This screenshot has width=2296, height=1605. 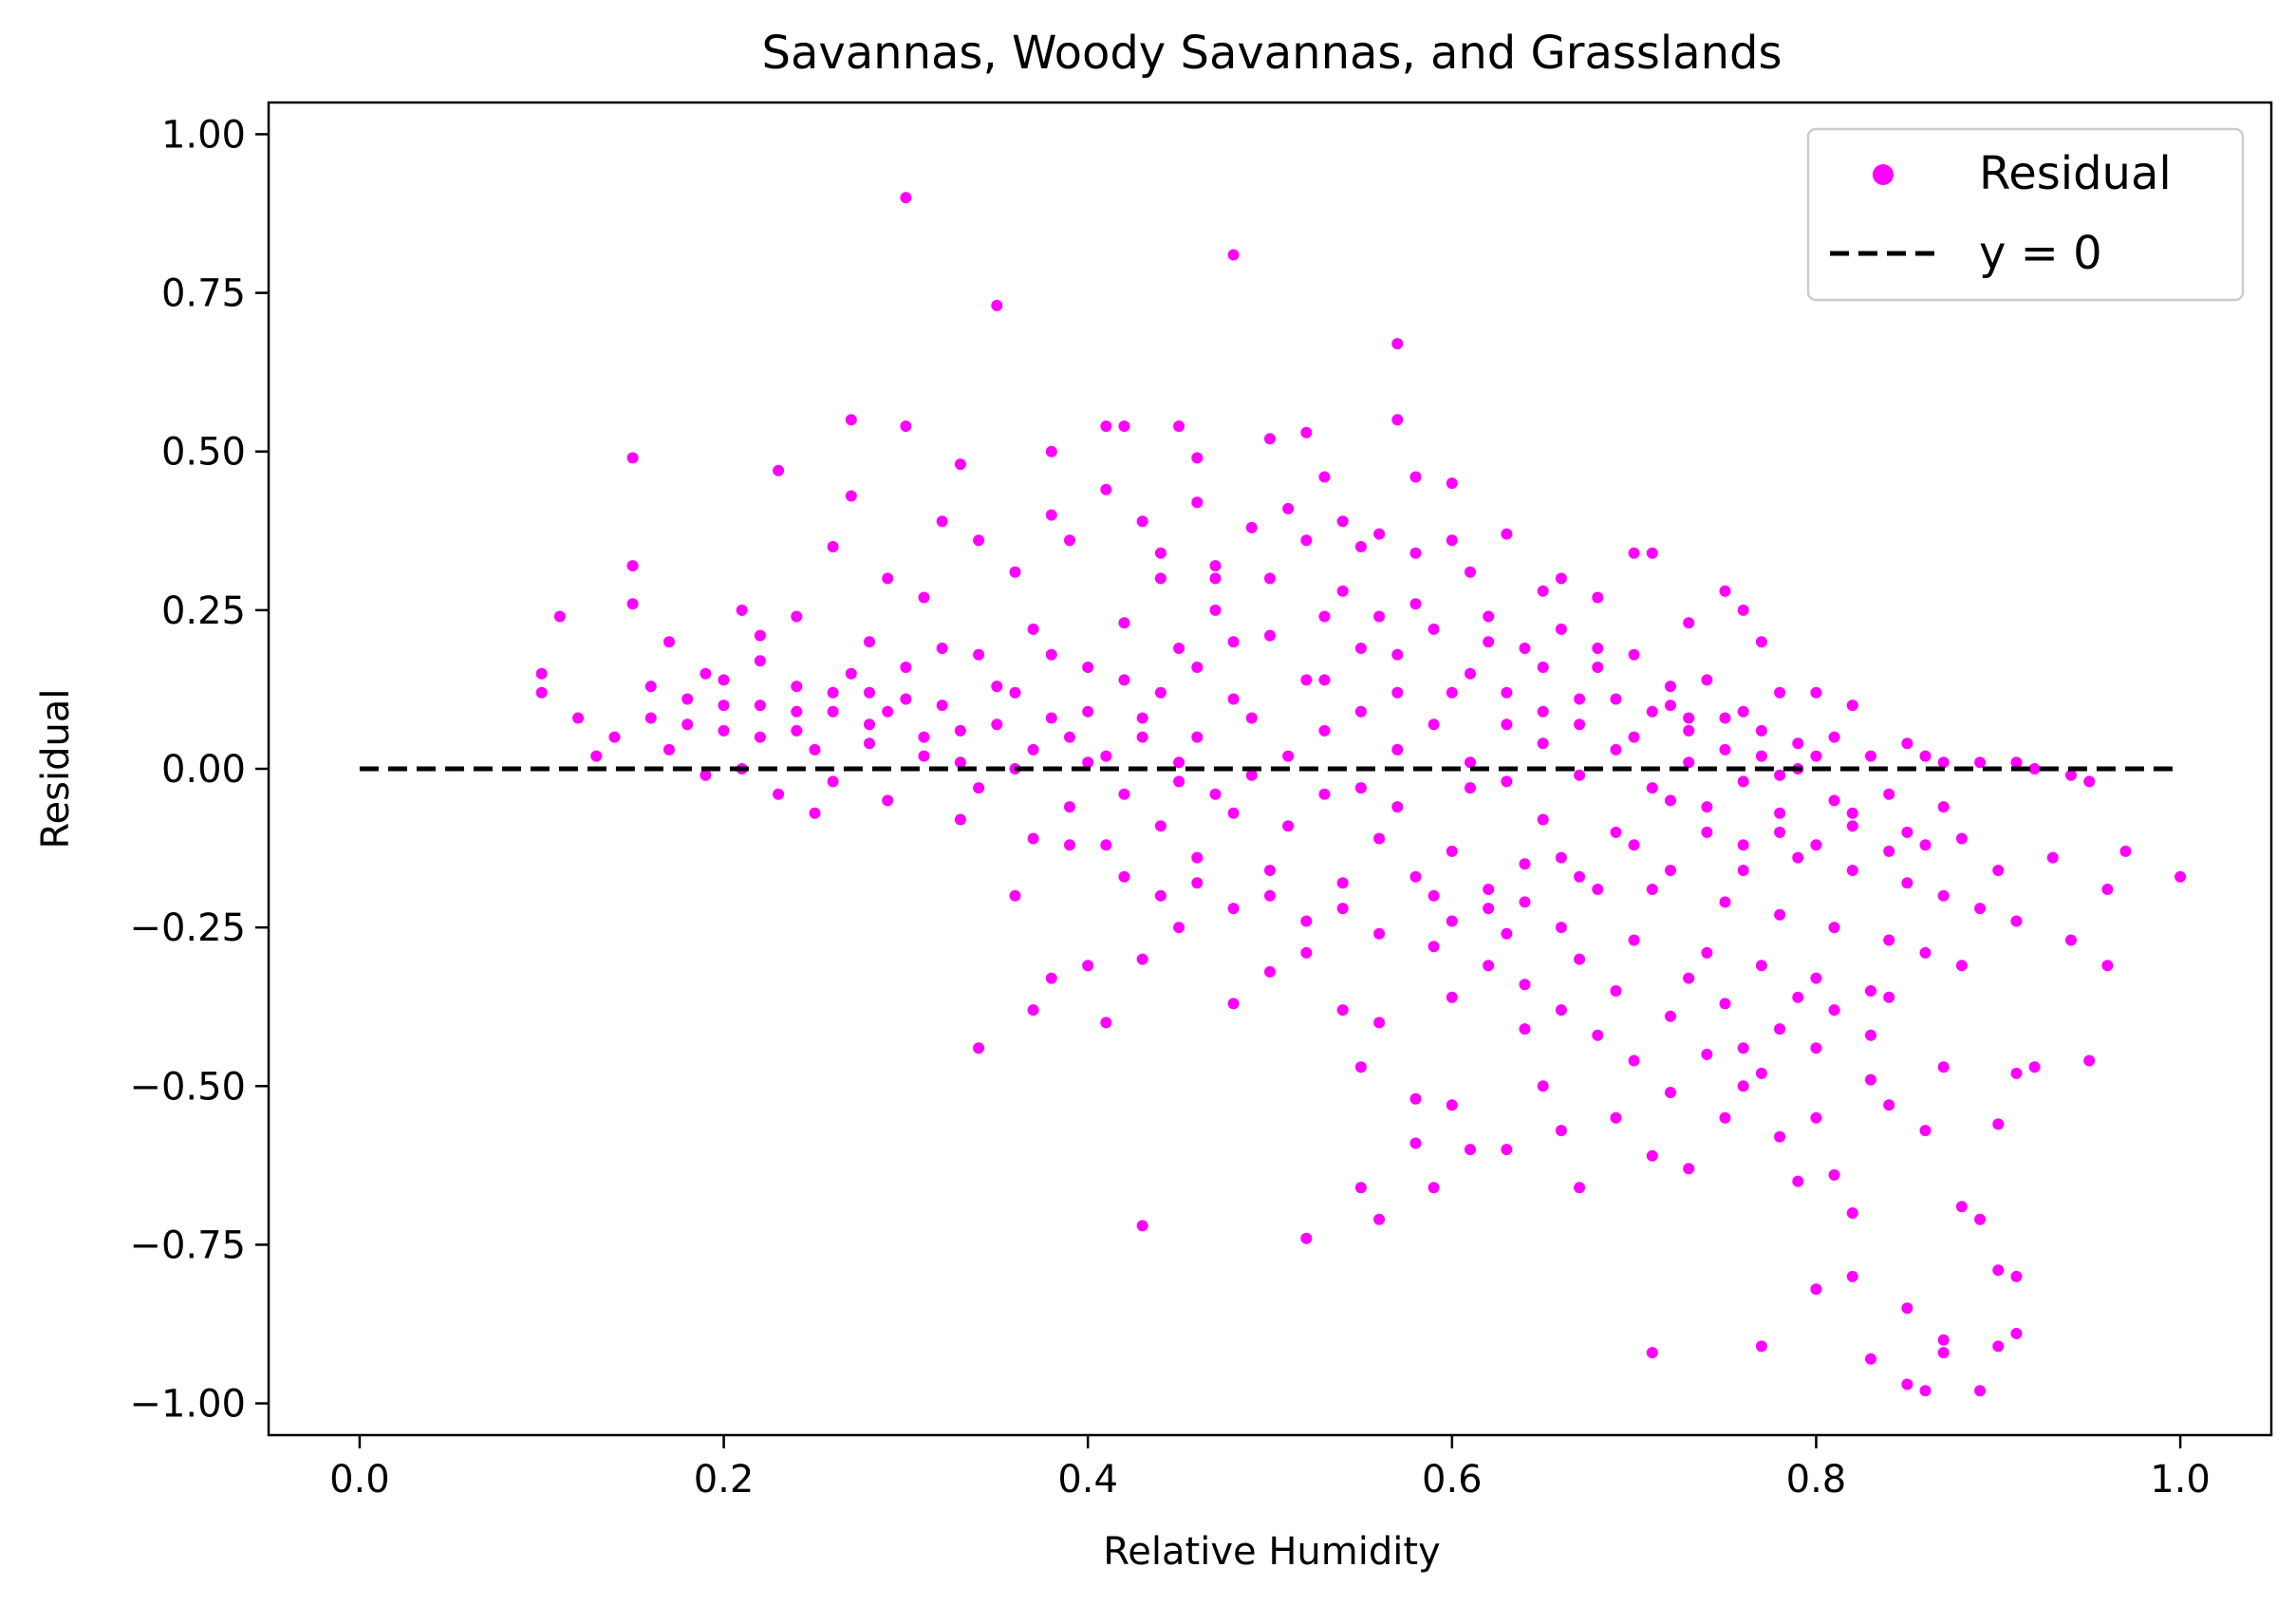 What do you see at coordinates (1270, 1469) in the screenshot?
I see `x-axis-ticks: 0.0 0.2 0.4 0.6 0.8 1.0` at bounding box center [1270, 1469].